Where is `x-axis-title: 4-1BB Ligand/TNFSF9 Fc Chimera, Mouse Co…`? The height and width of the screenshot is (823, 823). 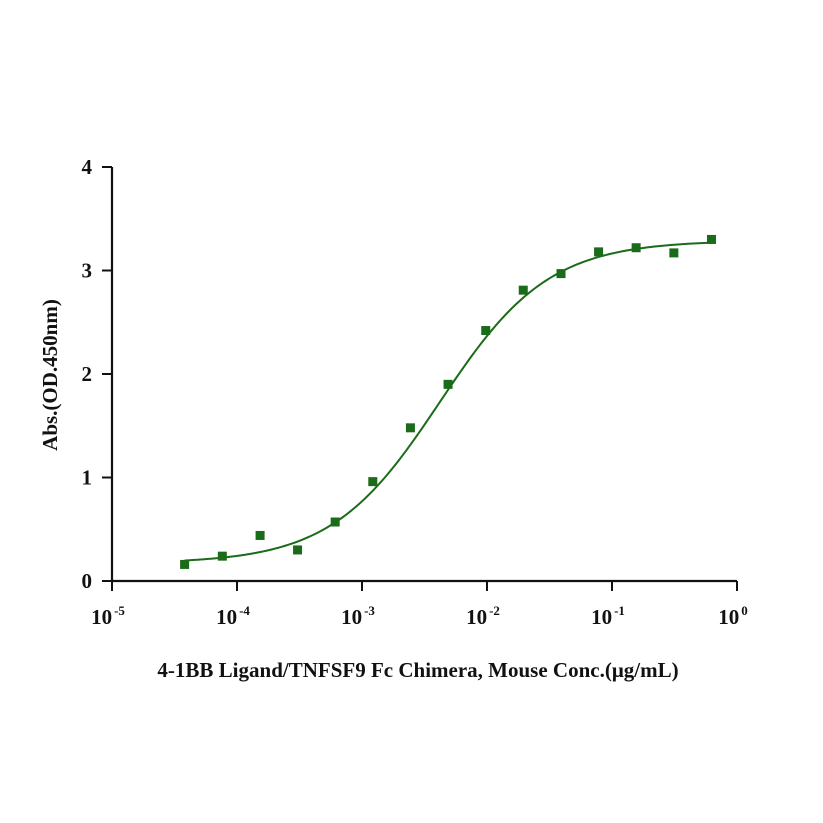
x-axis-title: 4-1BB Ligand/TNFSF9 Fc Chimera, Mouse Co… is located at coordinates (417, 670).